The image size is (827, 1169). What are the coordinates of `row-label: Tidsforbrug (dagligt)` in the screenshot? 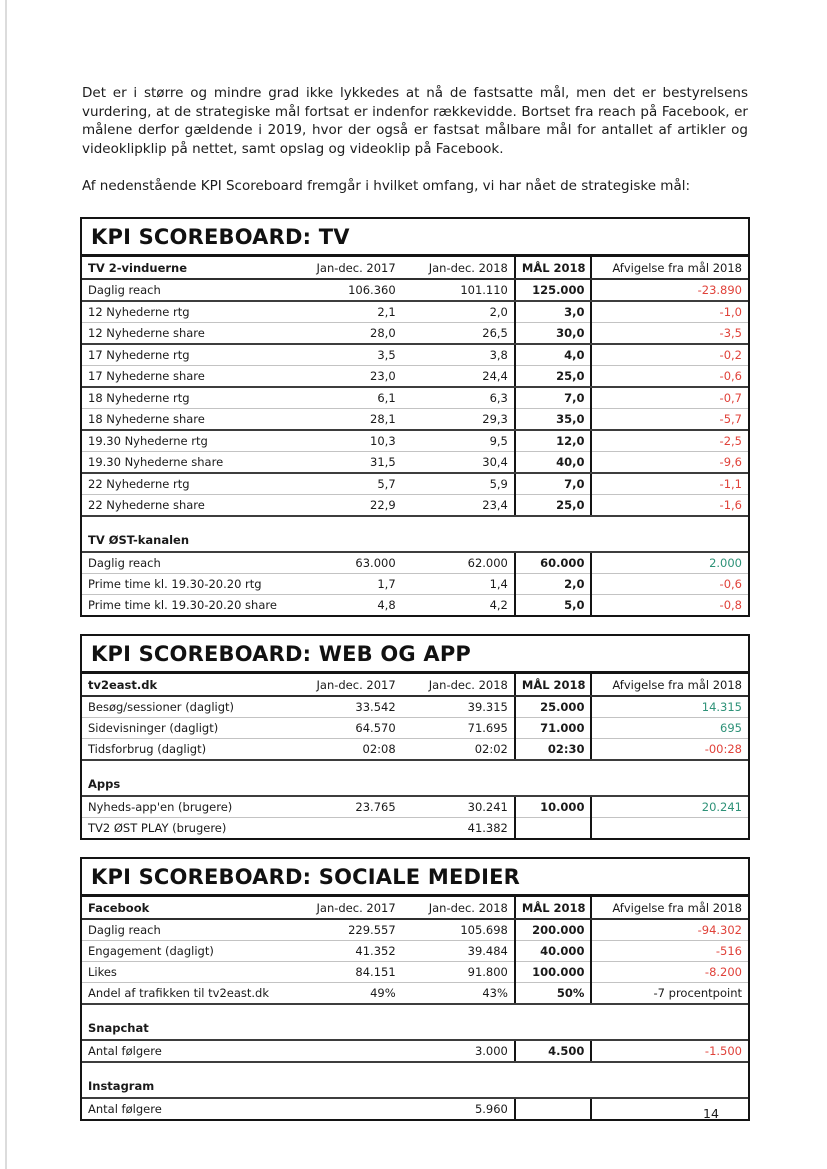 It's located at (192, 749).